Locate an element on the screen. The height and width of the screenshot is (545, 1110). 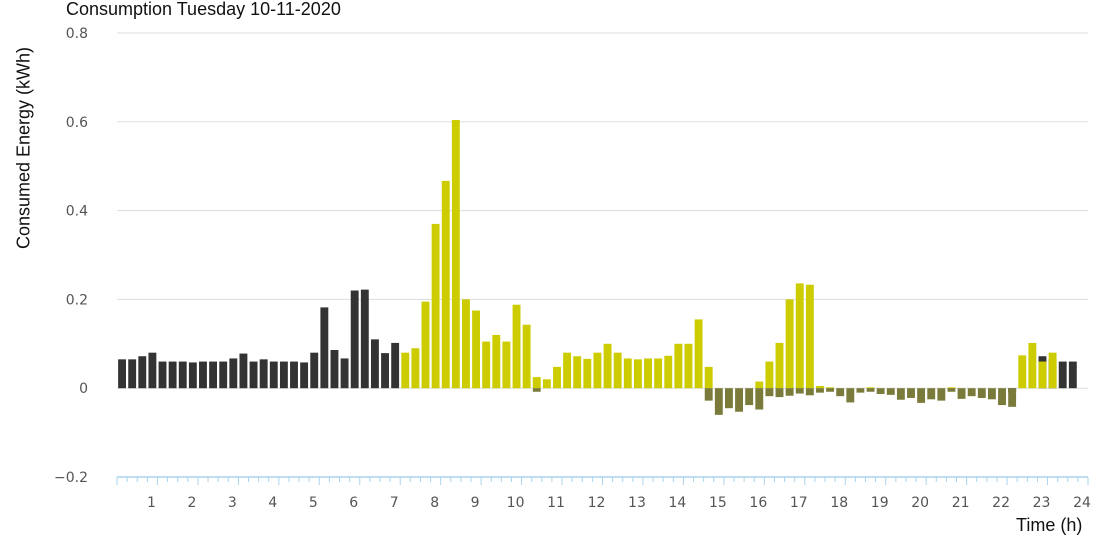
x-tick-label: 4 is located at coordinates (272, 503).